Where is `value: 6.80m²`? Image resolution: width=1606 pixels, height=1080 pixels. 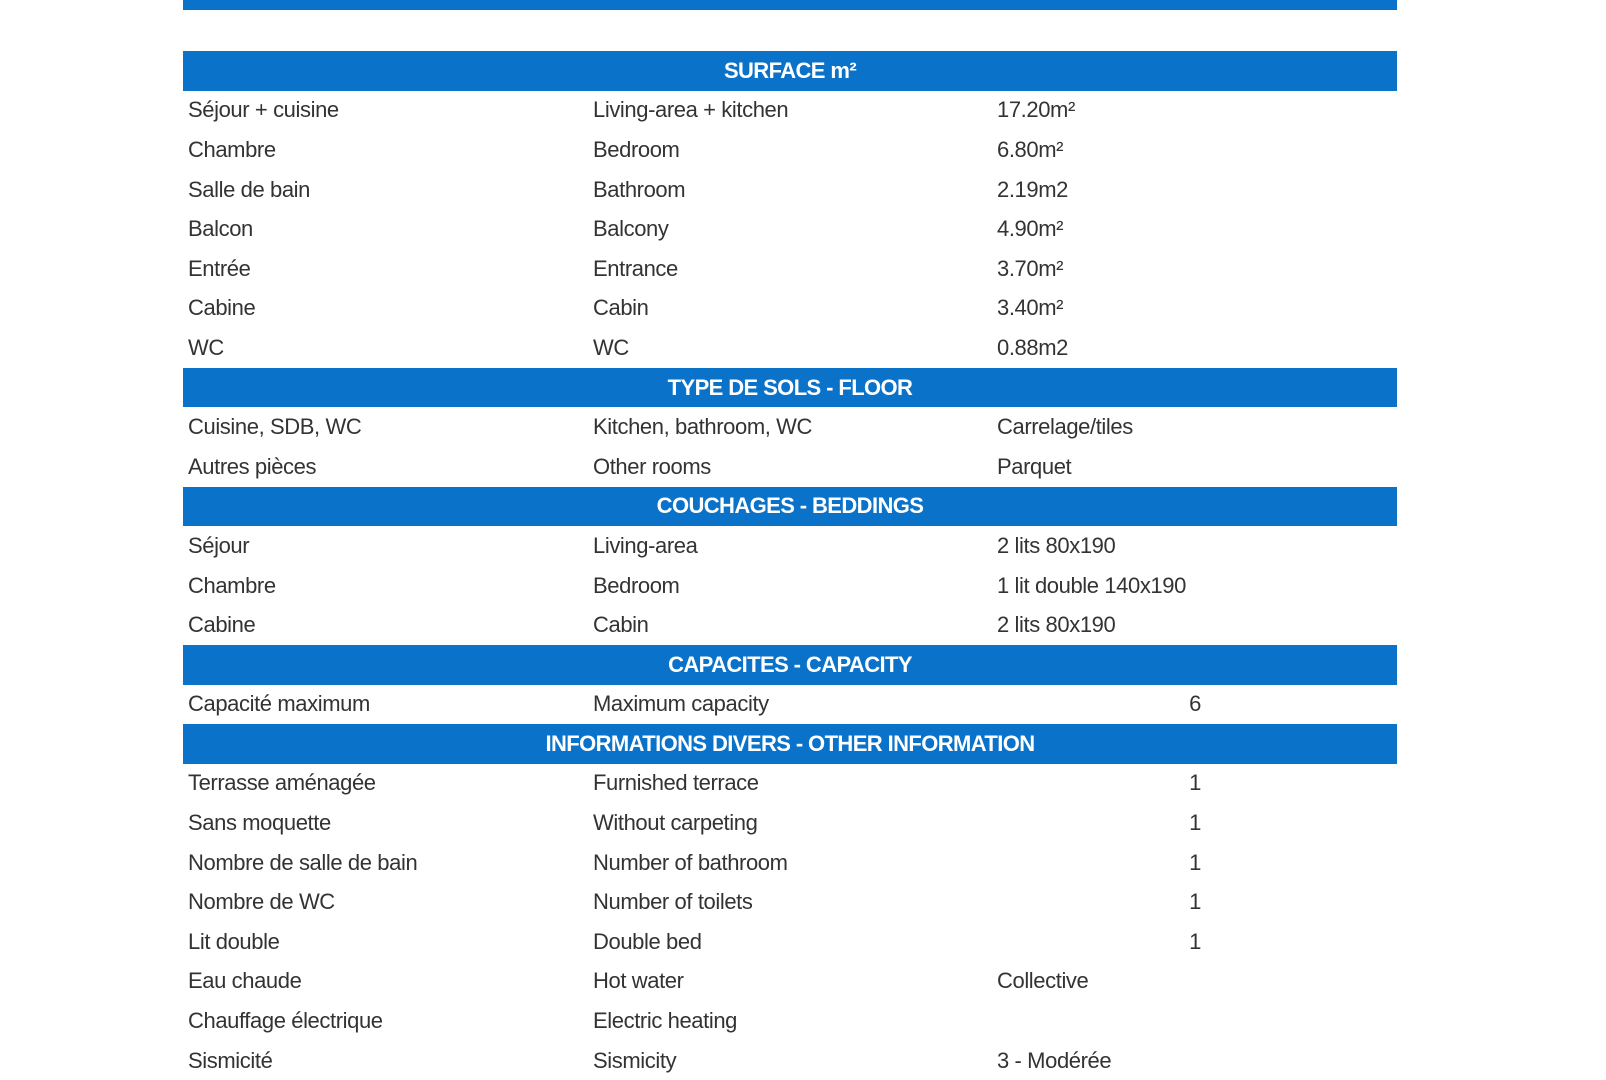
value: 6.80m² is located at coordinates (1030, 149).